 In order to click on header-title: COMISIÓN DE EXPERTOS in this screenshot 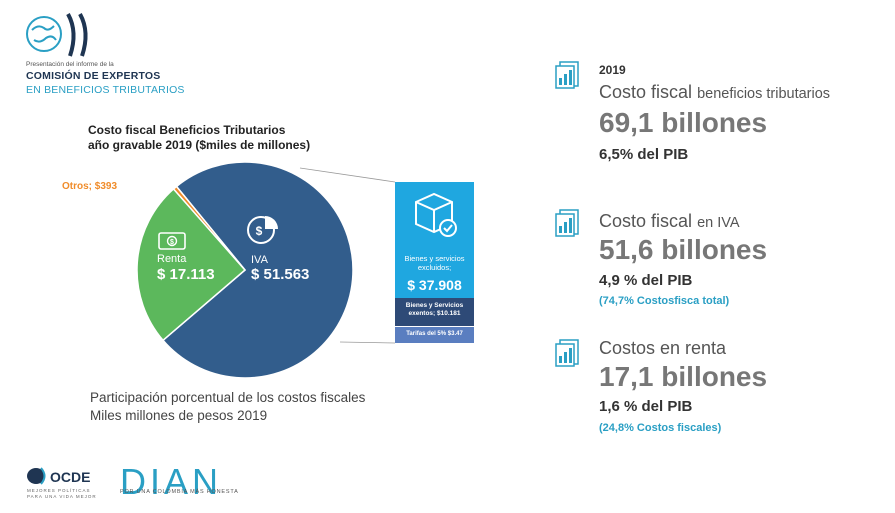, I will do `click(93, 76)`.